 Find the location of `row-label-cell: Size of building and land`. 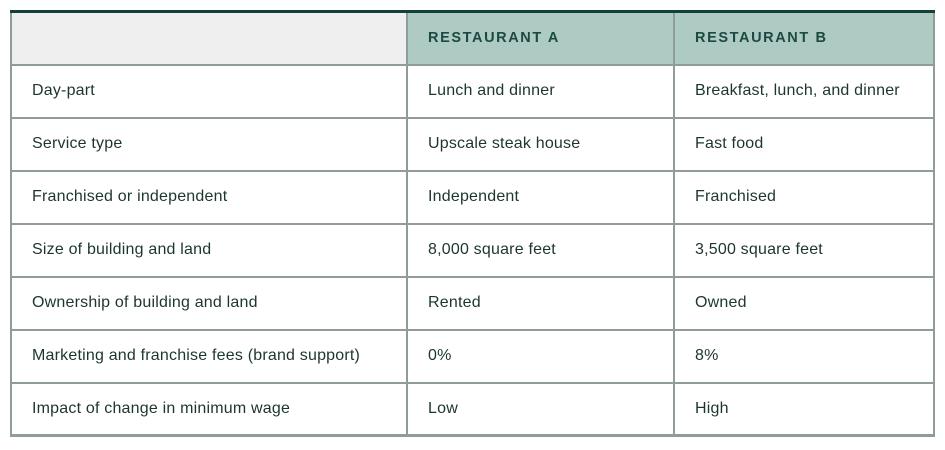

row-label-cell: Size of building and land is located at coordinates (209, 250).